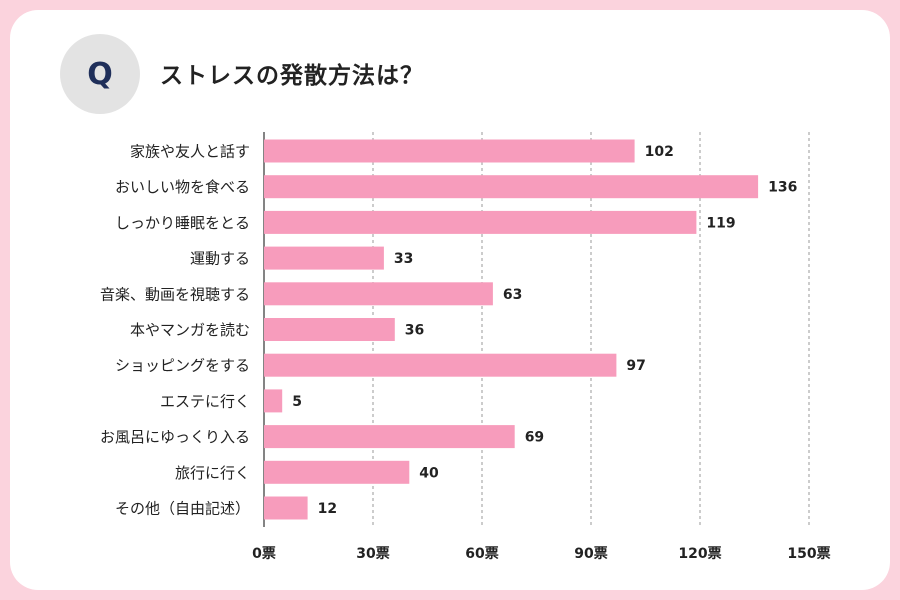 Image resolution: width=900 pixels, height=600 pixels. I want to click on value-label: 69, so click(534, 438).